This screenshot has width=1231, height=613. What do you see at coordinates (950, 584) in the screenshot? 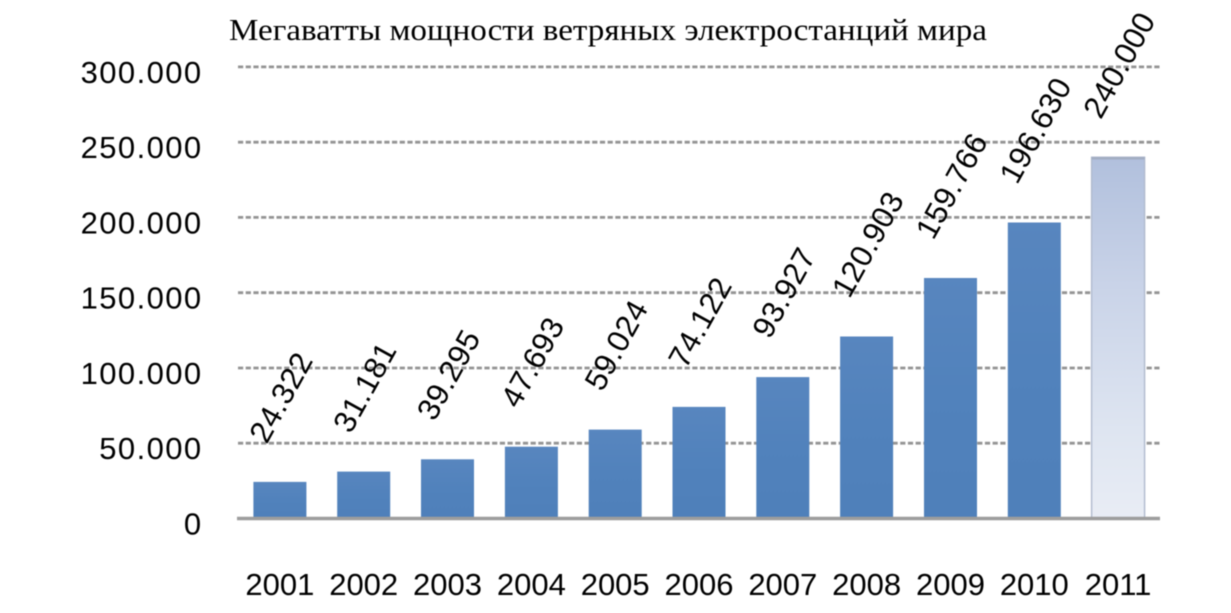
I see `svg-text: 2009` at bounding box center [950, 584].